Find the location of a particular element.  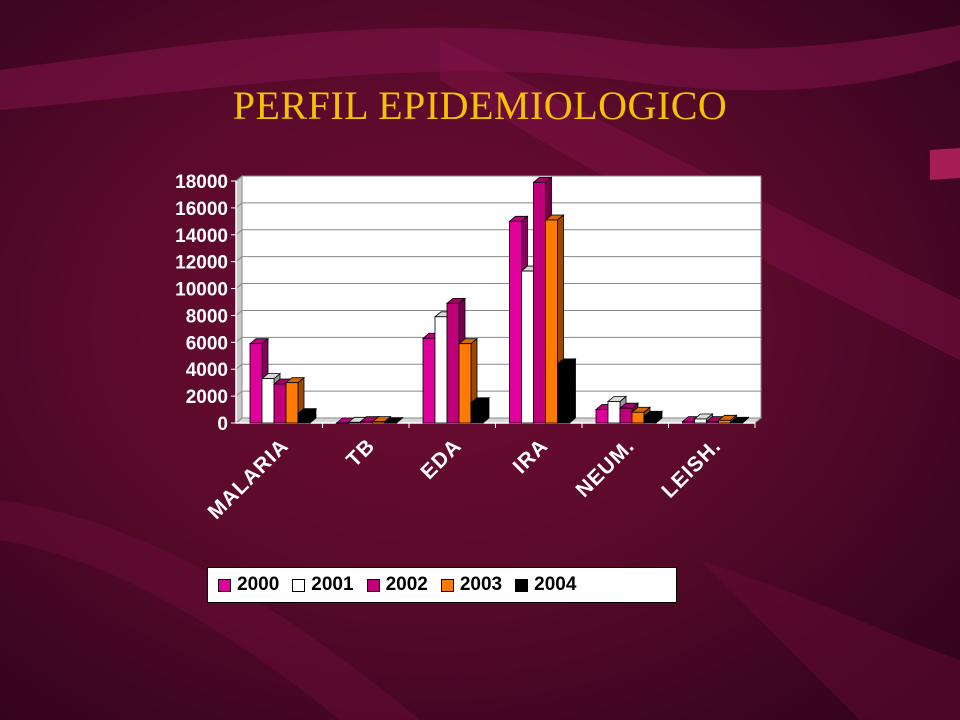

y-tick-label: 6000 is located at coordinates (207, 343).